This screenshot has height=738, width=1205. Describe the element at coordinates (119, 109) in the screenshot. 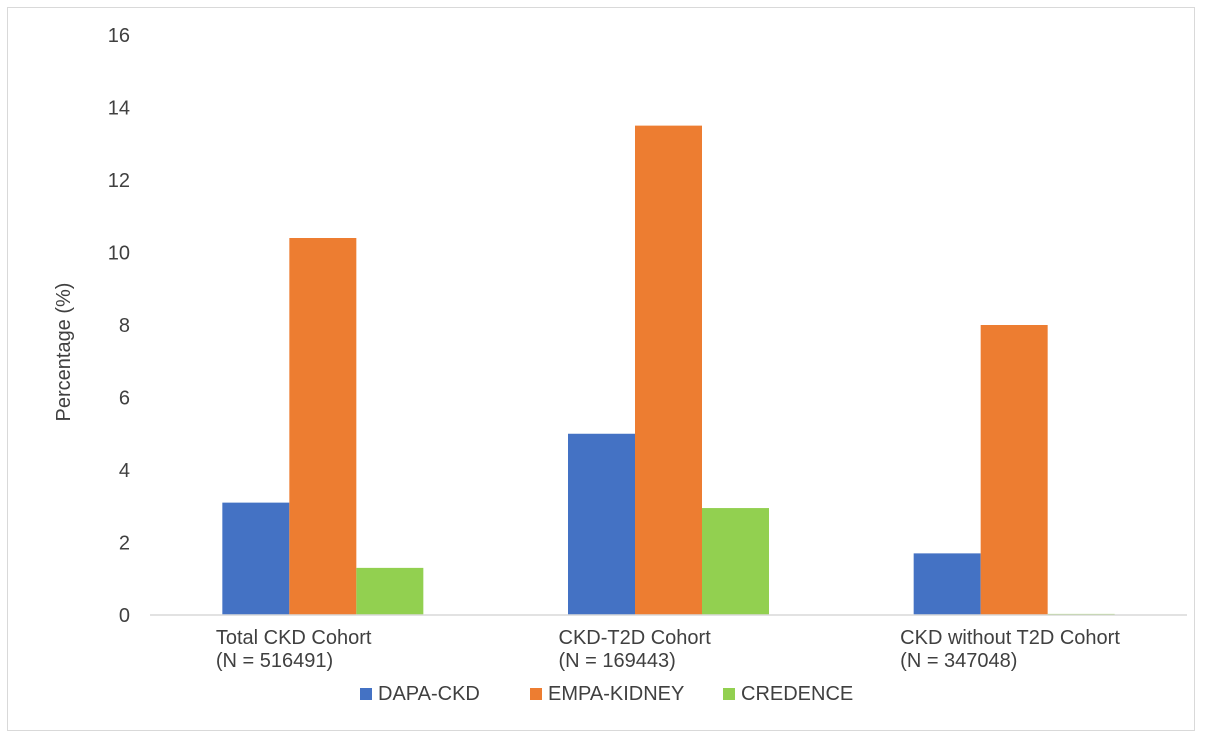

I see `y-tick-label: 14` at that location.